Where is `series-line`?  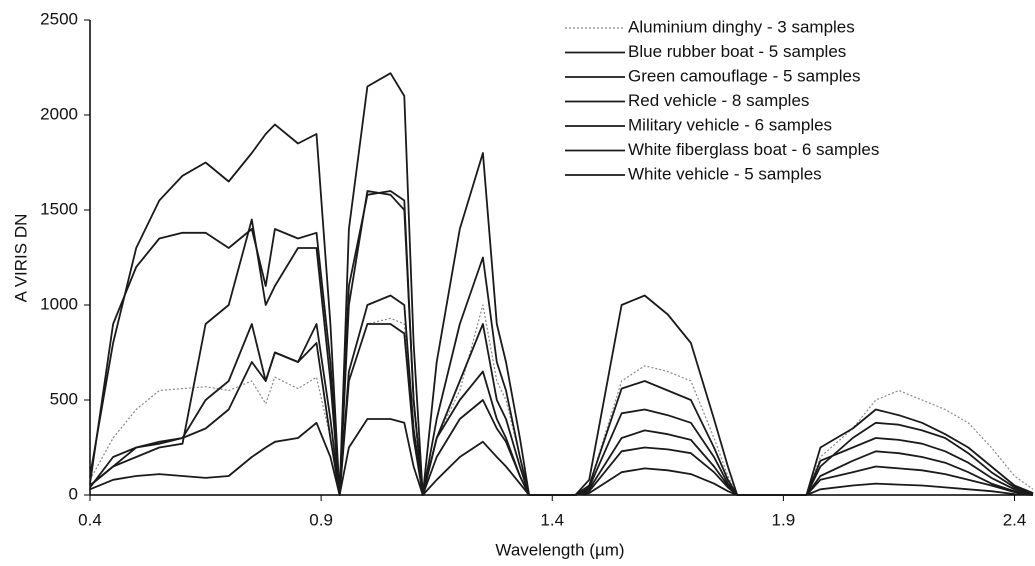 series-line is located at coordinates (561, 457).